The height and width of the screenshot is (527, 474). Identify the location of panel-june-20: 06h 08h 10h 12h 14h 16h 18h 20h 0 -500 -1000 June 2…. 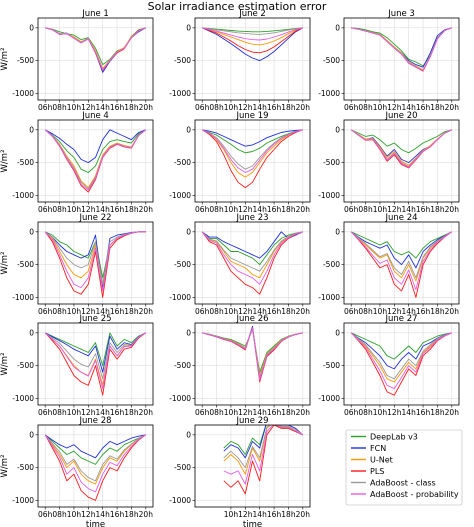
(389, 162).